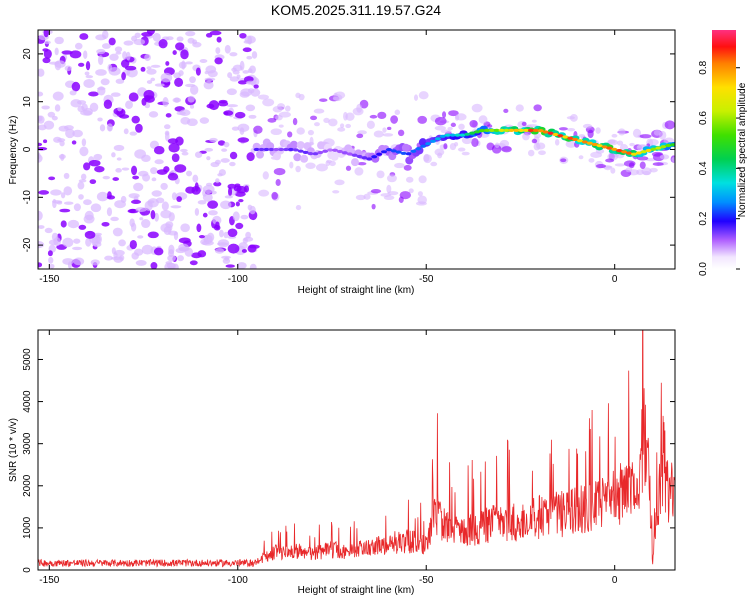  What do you see at coordinates (703, 118) in the screenshot?
I see `colorbar-tick-label: 0.6` at bounding box center [703, 118].